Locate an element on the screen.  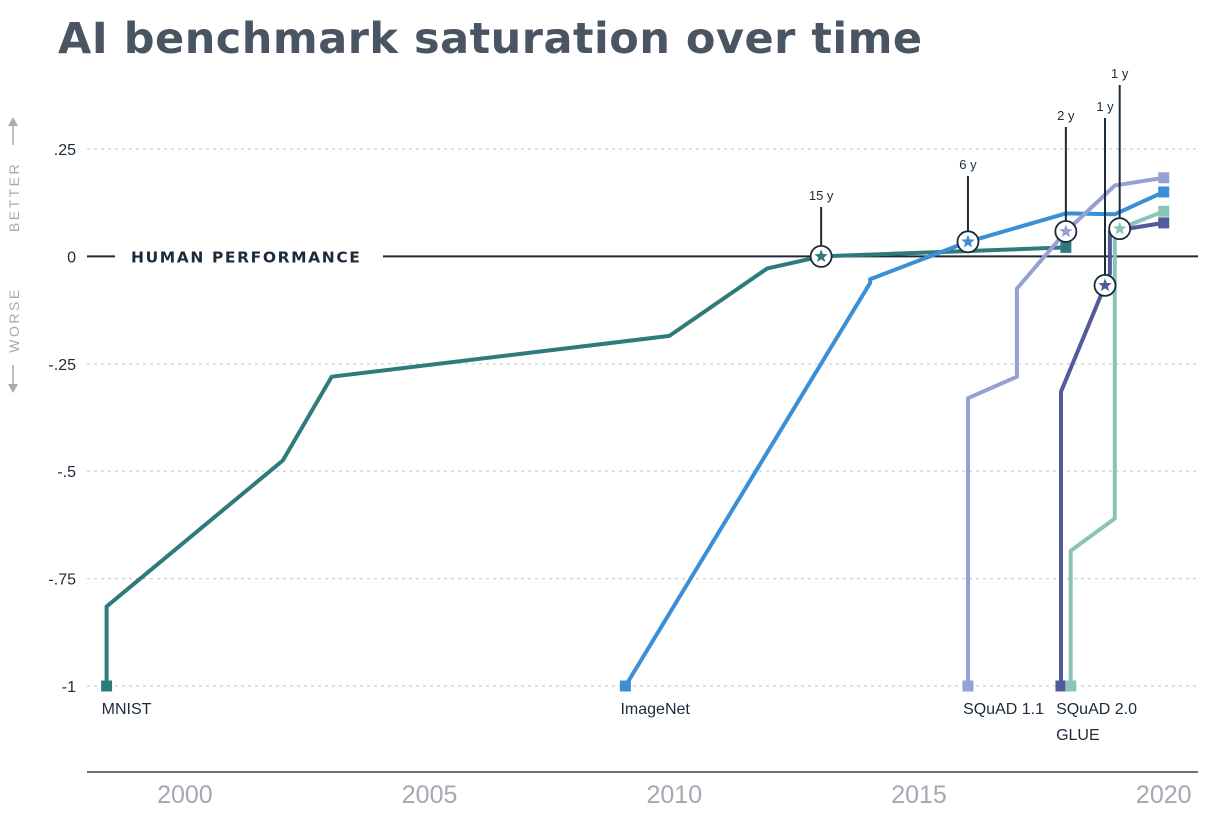
y-tick-label: -.25 is located at coordinates (62, 365).